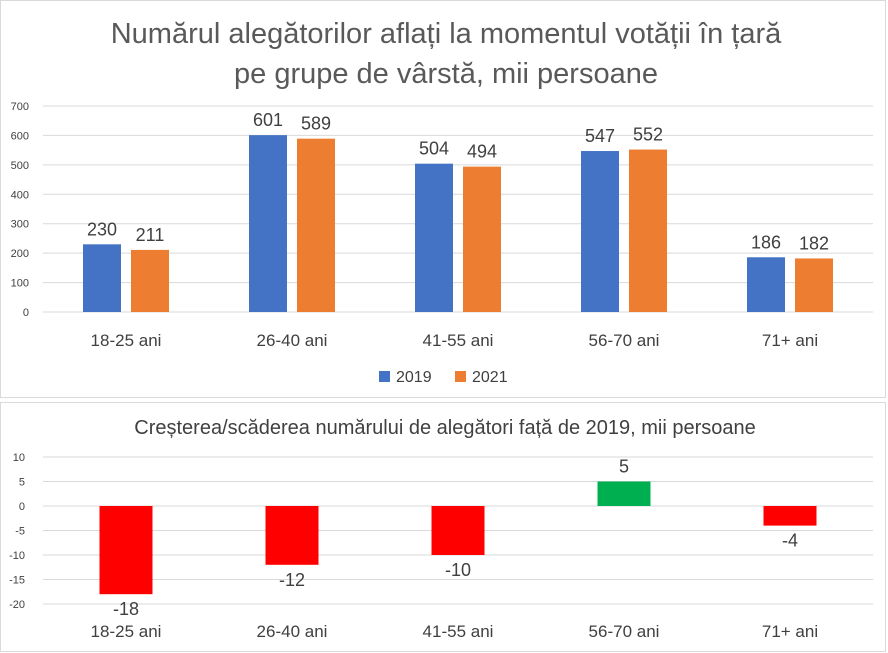 The image size is (888, 653). What do you see at coordinates (490, 377) in the screenshot?
I see `legend-label-2021: 2021` at bounding box center [490, 377].